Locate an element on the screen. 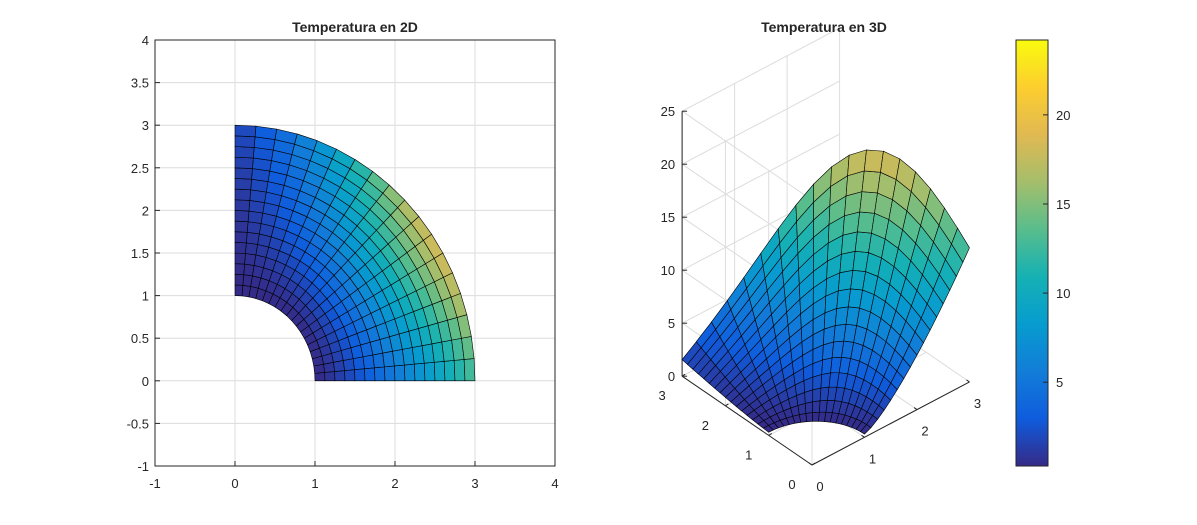  y-tick-label: 0.5 is located at coordinates (140, 338).